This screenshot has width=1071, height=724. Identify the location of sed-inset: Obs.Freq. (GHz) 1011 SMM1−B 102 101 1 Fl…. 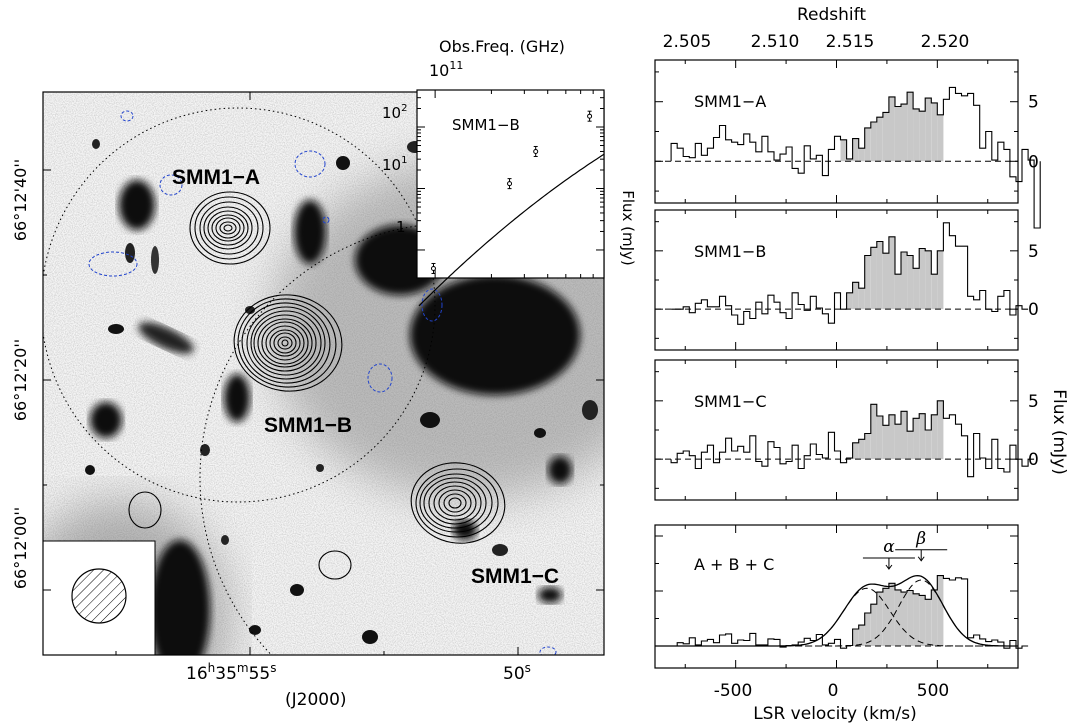
(509, 172).